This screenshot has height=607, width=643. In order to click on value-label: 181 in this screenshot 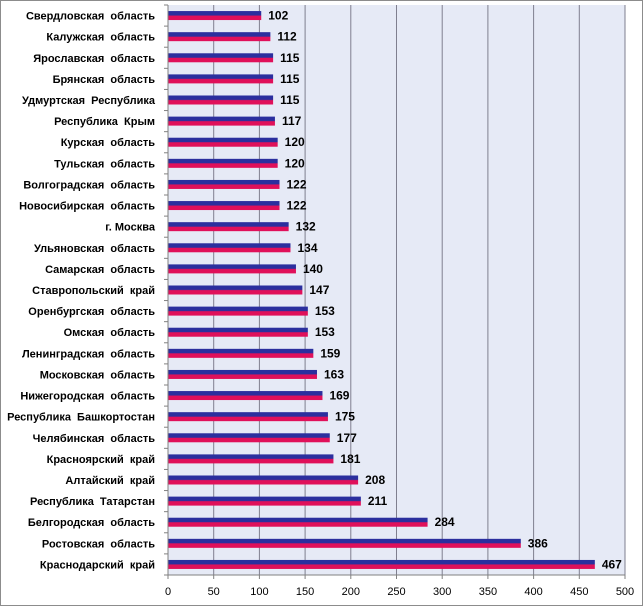, I will do `click(350, 459)`.